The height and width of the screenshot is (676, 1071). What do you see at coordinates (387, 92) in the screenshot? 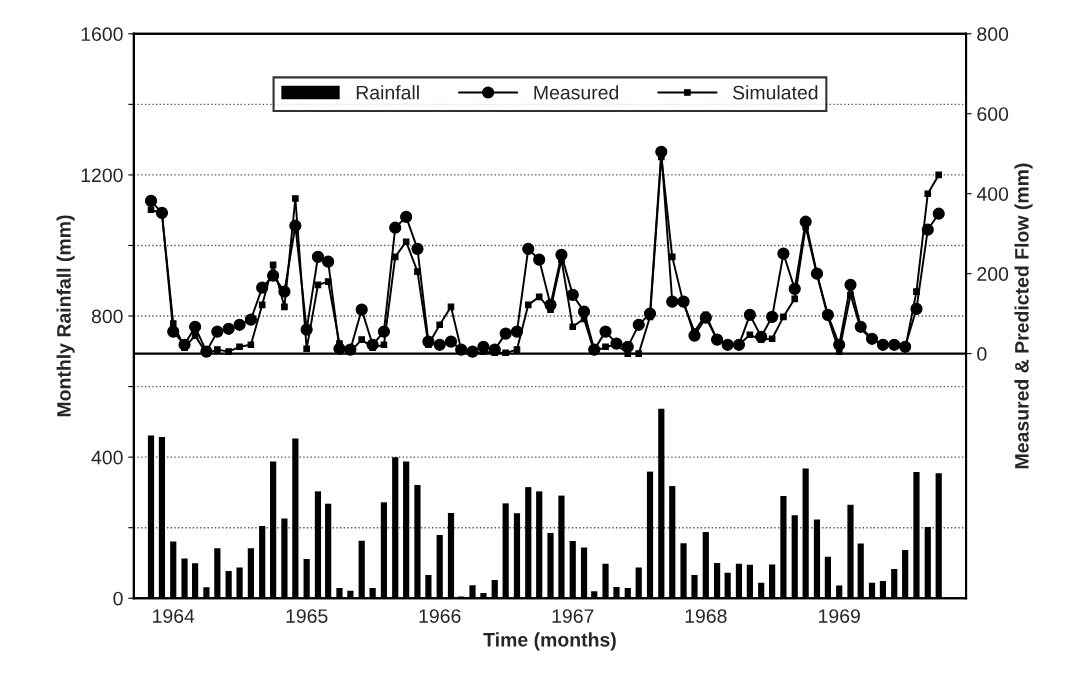
I see `legend-label: Rainfall` at bounding box center [387, 92].